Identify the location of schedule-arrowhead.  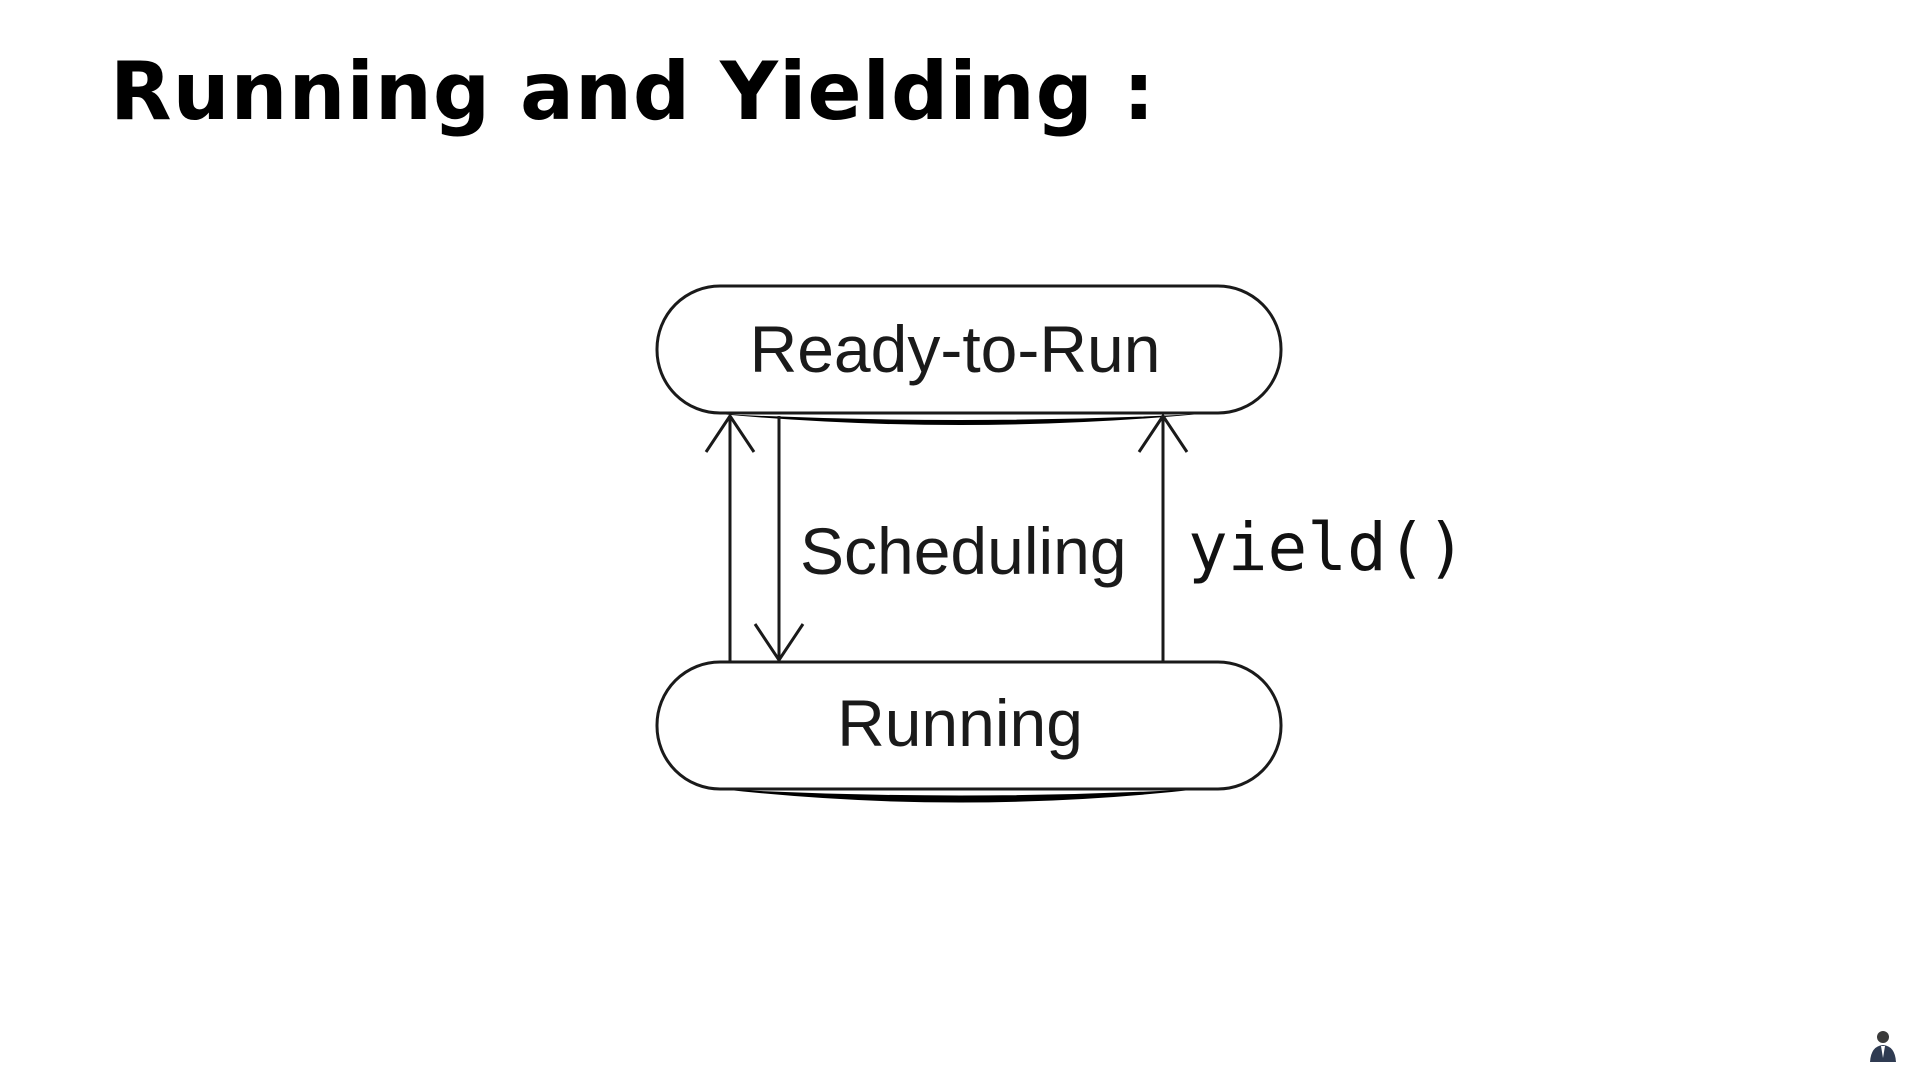
(779, 643).